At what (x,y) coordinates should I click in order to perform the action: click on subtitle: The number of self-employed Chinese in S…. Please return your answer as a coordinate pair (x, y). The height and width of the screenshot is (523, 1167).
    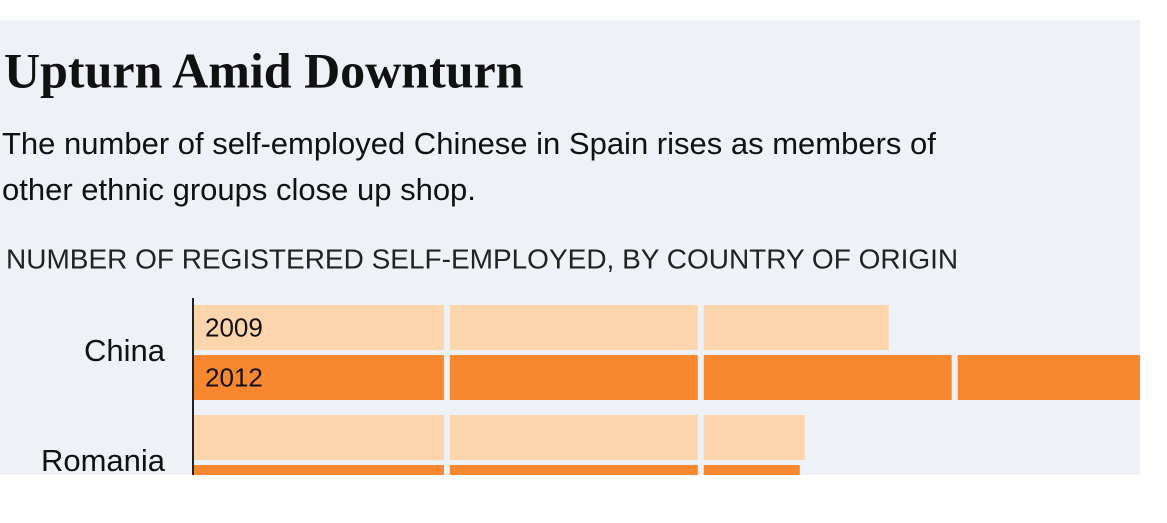
    Looking at the image, I should click on (469, 143).